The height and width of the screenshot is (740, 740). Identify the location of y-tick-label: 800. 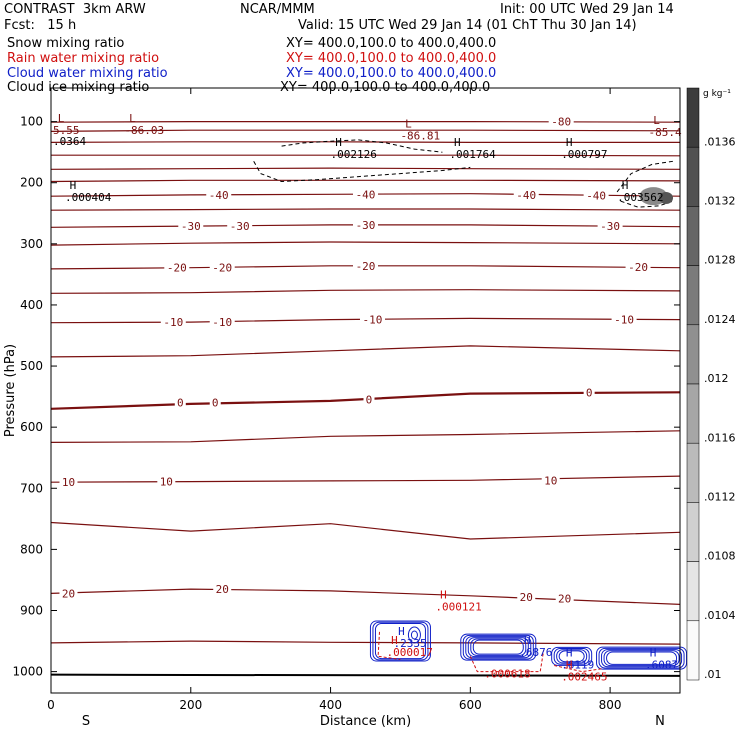
(31, 549).